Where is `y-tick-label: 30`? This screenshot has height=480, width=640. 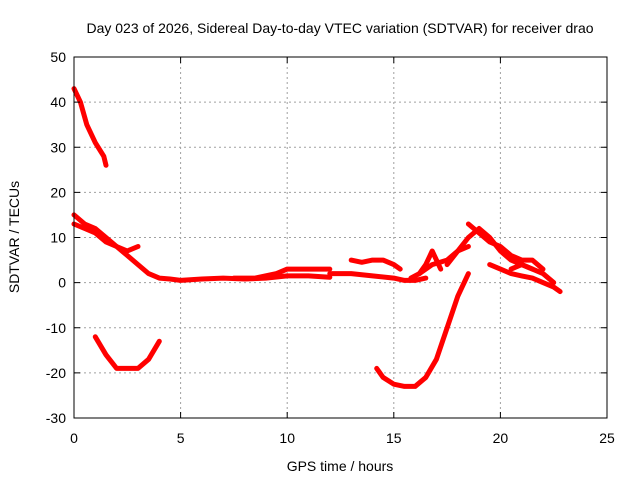 y-tick-label: 30 is located at coordinates (58, 147).